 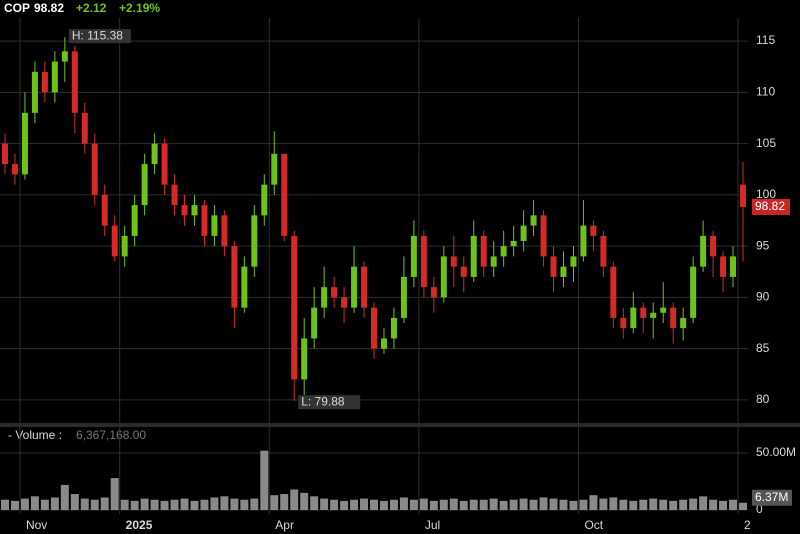 I want to click on price-change: +2.12, so click(x=91, y=8).